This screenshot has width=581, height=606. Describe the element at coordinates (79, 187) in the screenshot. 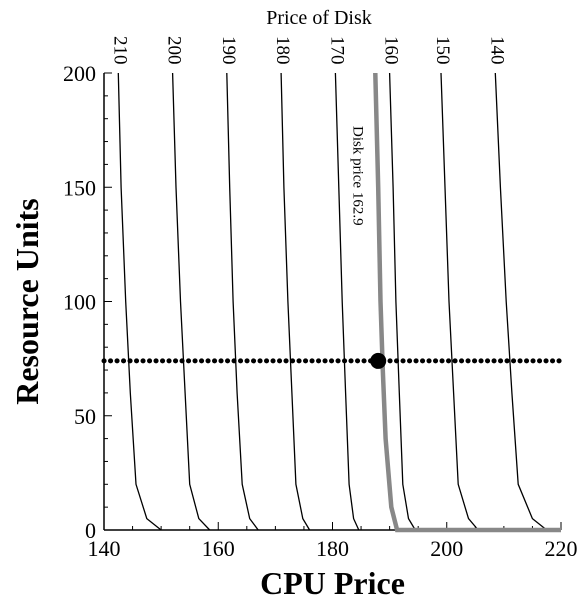

I see `y-tick-label: 150` at that location.